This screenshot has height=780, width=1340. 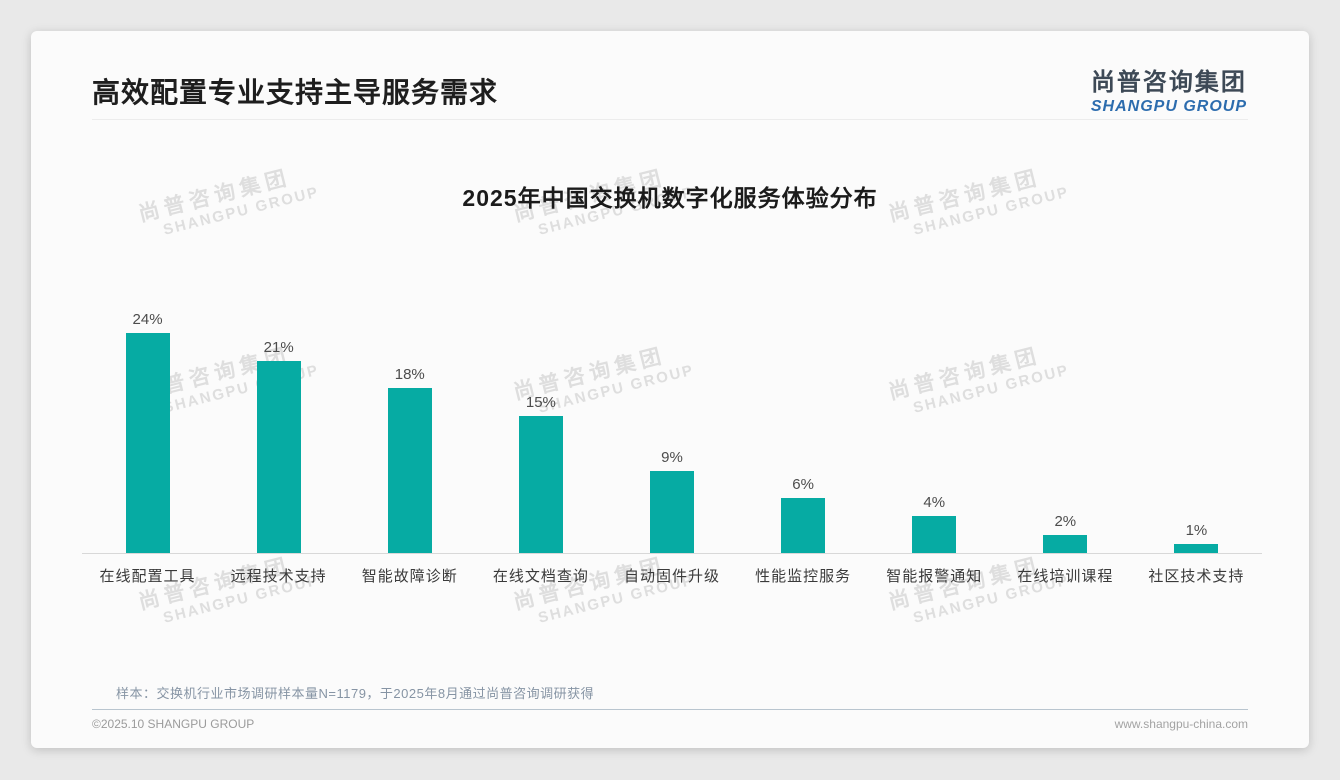 What do you see at coordinates (409, 374) in the screenshot?
I see `bar-value-label: 18%` at bounding box center [409, 374].